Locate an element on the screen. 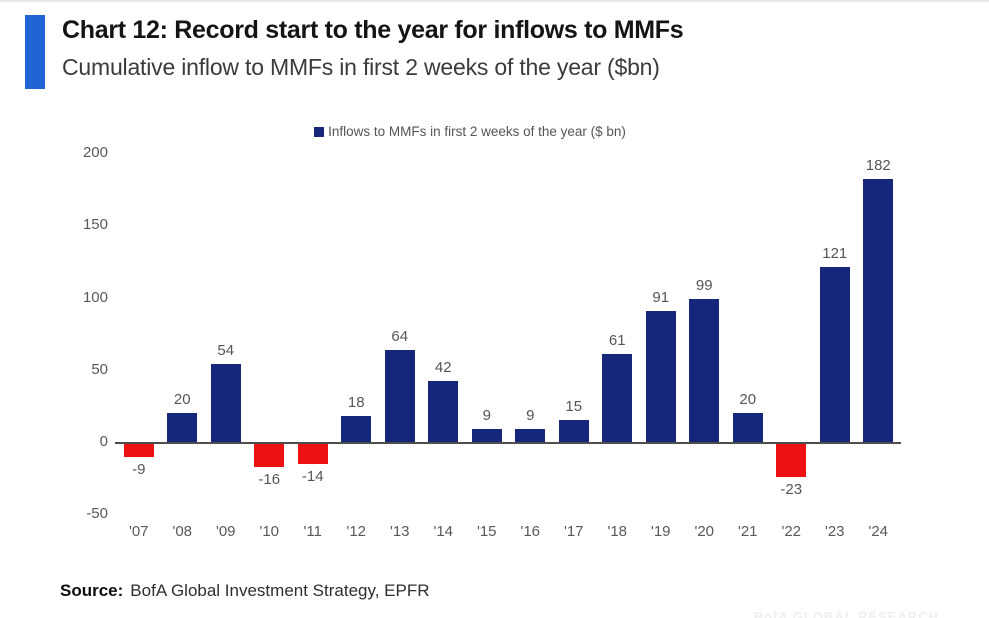 This screenshot has height=618, width=989. x-axis-category-label: '07 is located at coordinates (138, 531).